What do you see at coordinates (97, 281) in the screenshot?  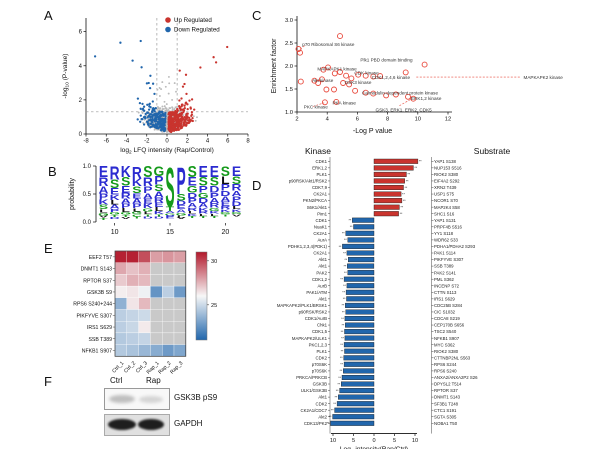 I see `heatmap-row-label: RPTOR S37` at bounding box center [97, 281].